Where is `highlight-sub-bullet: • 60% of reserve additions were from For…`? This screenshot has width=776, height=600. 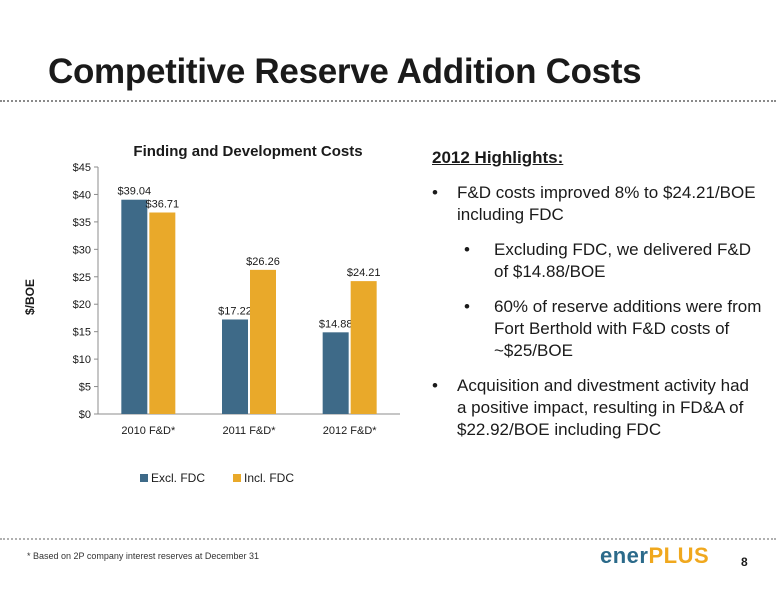 highlight-sub-bullet: • 60% of reserve additions were from For… is located at coordinates (597, 329).